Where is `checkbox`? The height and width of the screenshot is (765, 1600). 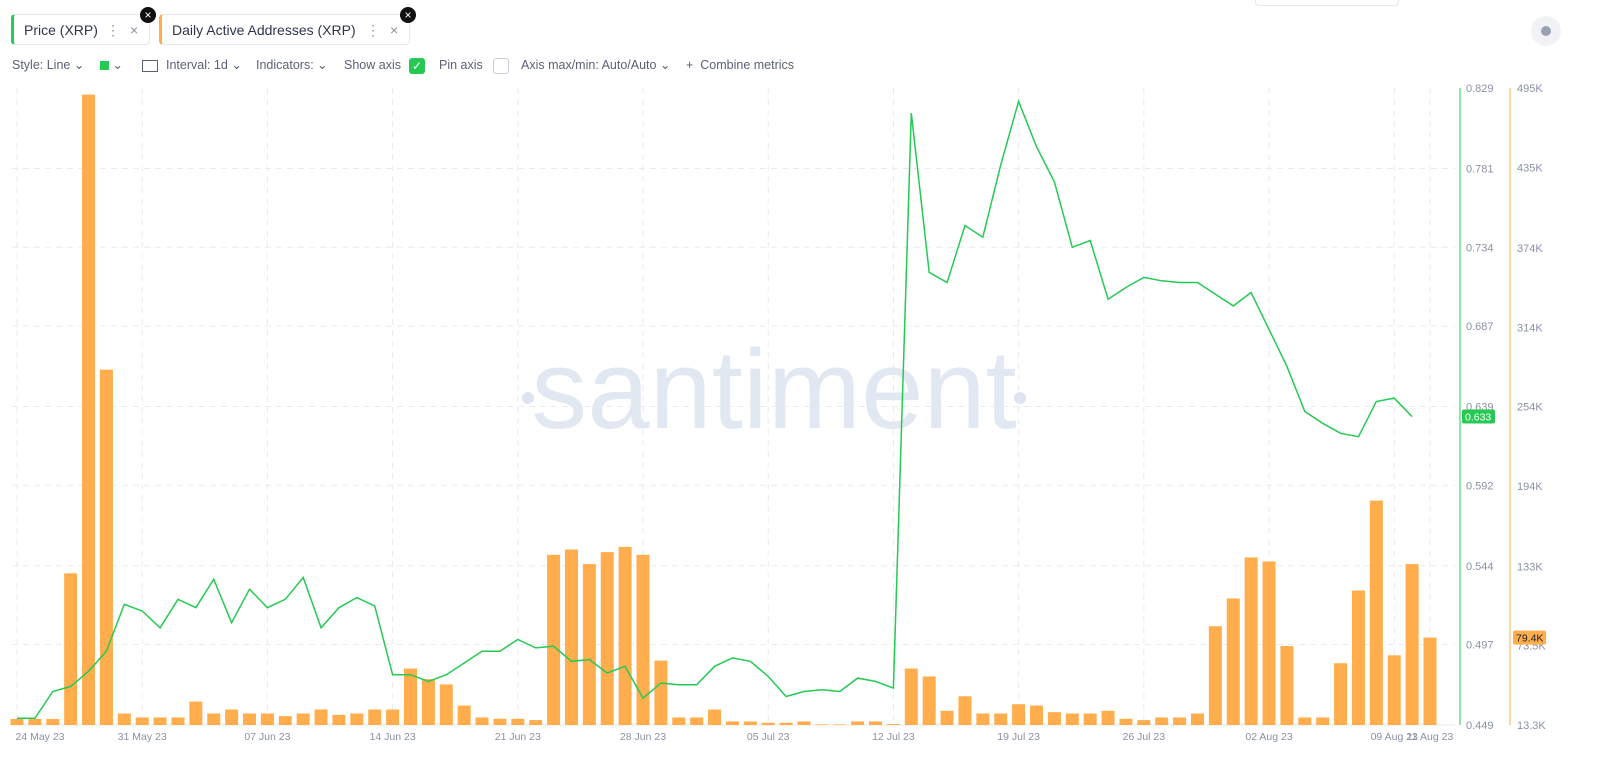
checkbox is located at coordinates (500, 65).